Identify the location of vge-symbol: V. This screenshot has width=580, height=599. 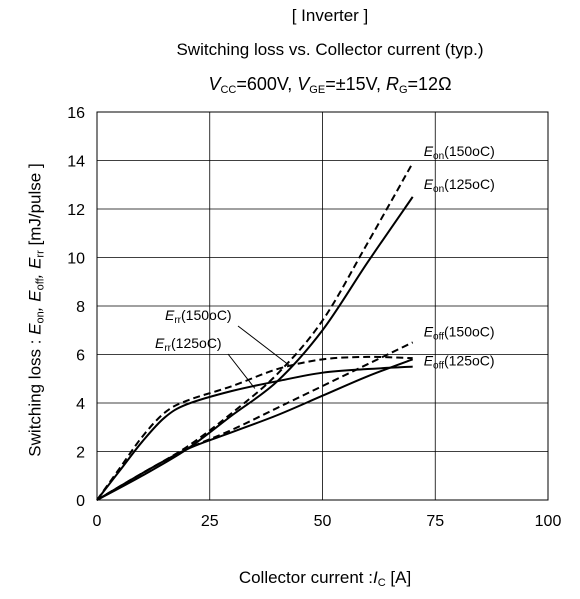
(303, 84).